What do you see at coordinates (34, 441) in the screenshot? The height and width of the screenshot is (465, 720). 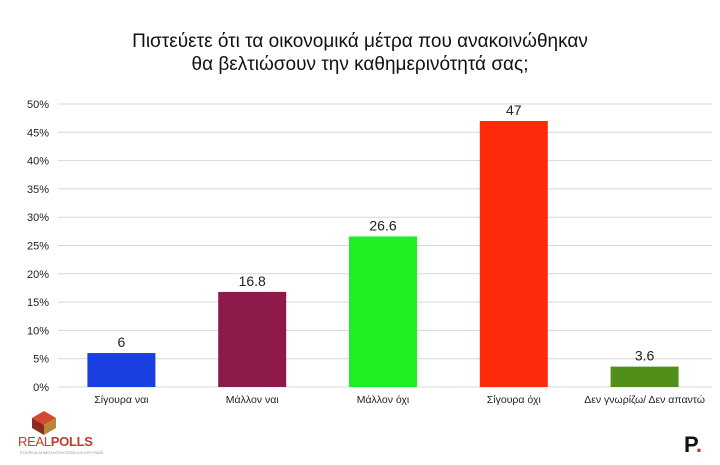 I see `realpolls-real-text: REAL` at bounding box center [34, 441].